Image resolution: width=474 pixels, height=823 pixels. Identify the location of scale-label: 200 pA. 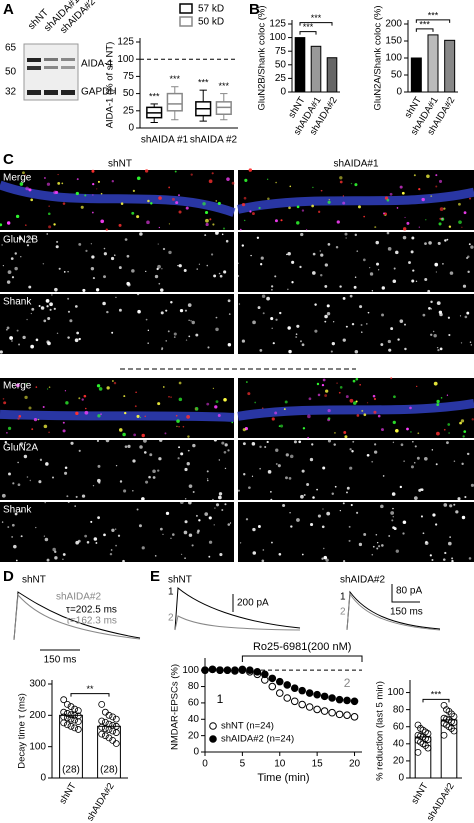
(253, 603).